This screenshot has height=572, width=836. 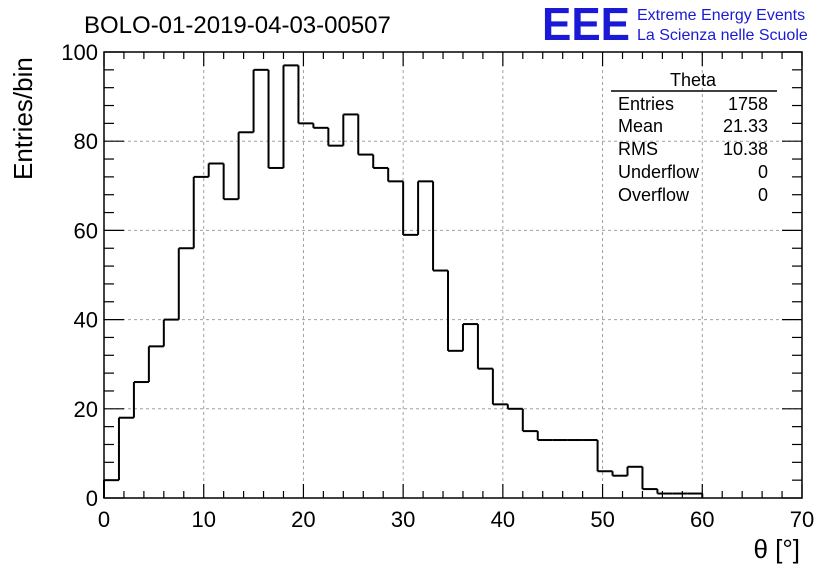 I want to click on logo-line-1: Extreme Energy Events, so click(x=721, y=15).